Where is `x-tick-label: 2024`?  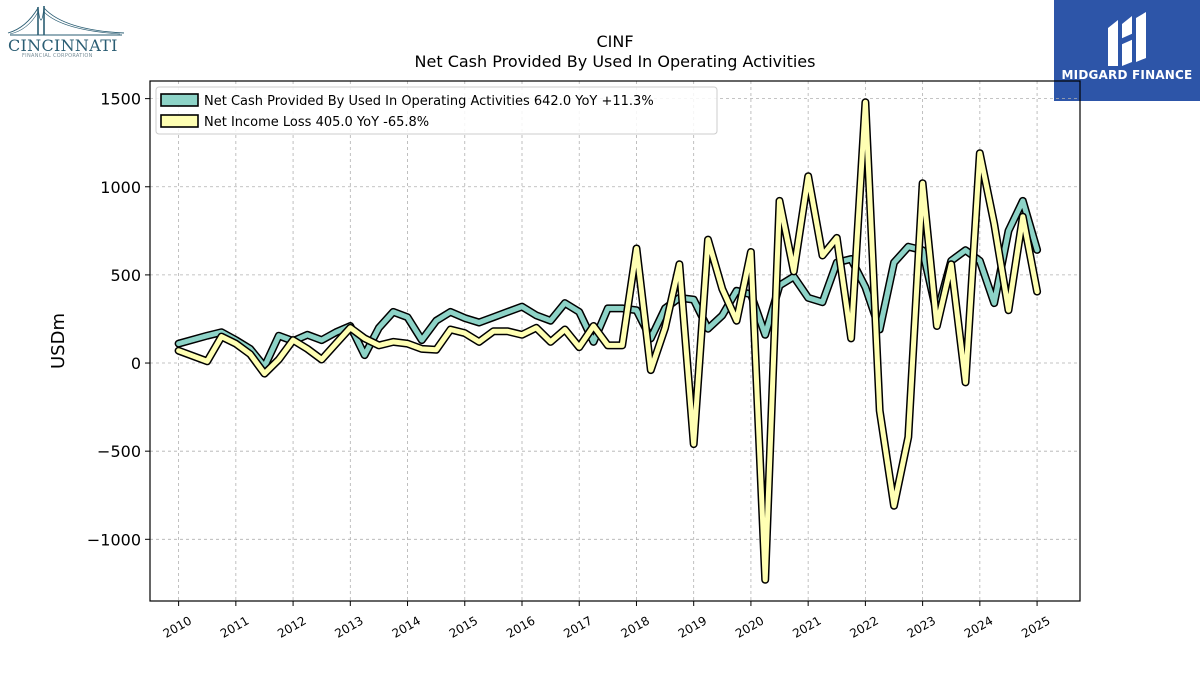 x-tick-label: 2024 is located at coordinates (978, 626).